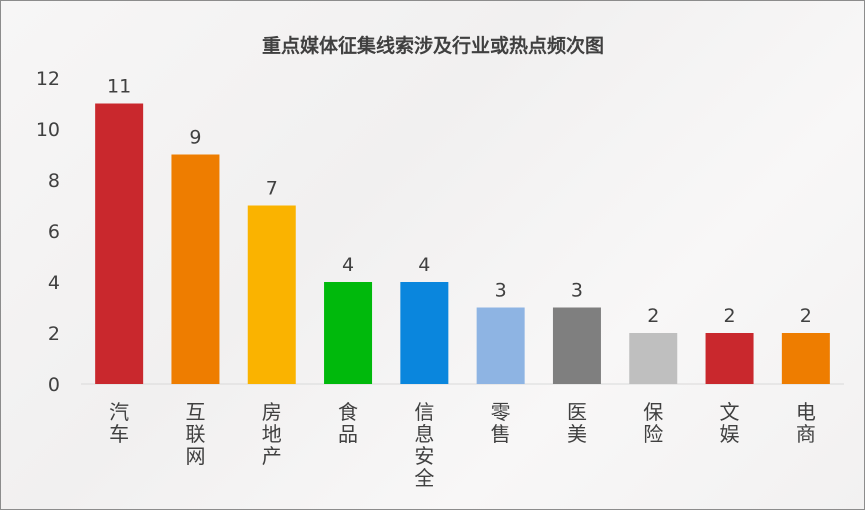 The height and width of the screenshot is (510, 865). I want to click on x-tick-label: 信息安全, so click(424, 445).